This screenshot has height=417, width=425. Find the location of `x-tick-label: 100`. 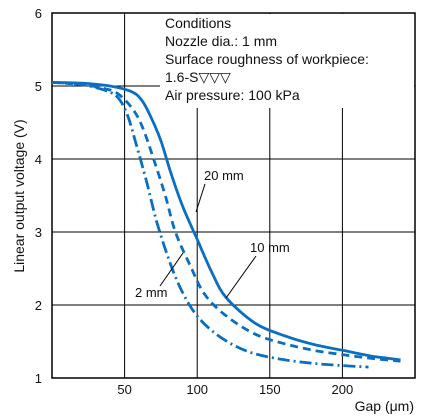

x-tick-label: 100 is located at coordinates (197, 389).